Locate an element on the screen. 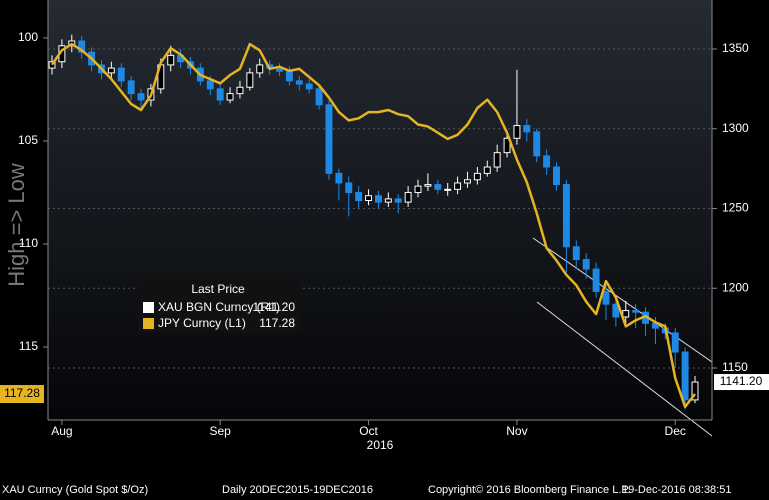 The height and width of the screenshot is (500, 769). last-value-label: 1141.20 is located at coordinates (741, 381).